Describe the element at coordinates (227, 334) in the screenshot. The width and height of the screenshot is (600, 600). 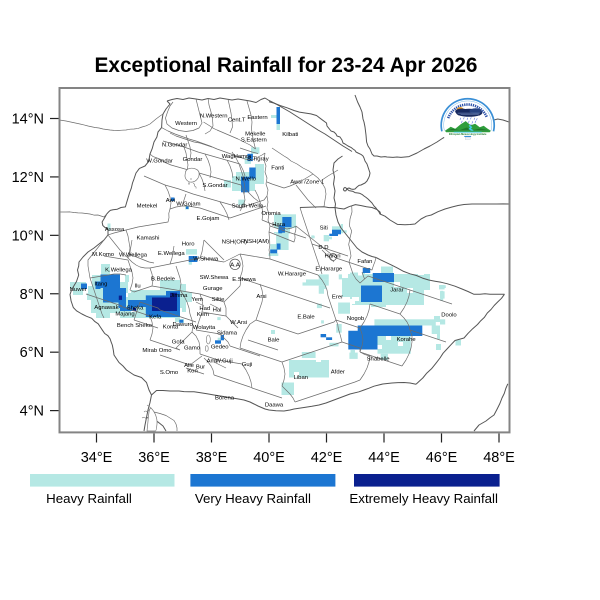
I see `svg-text: Sidama` at that location.